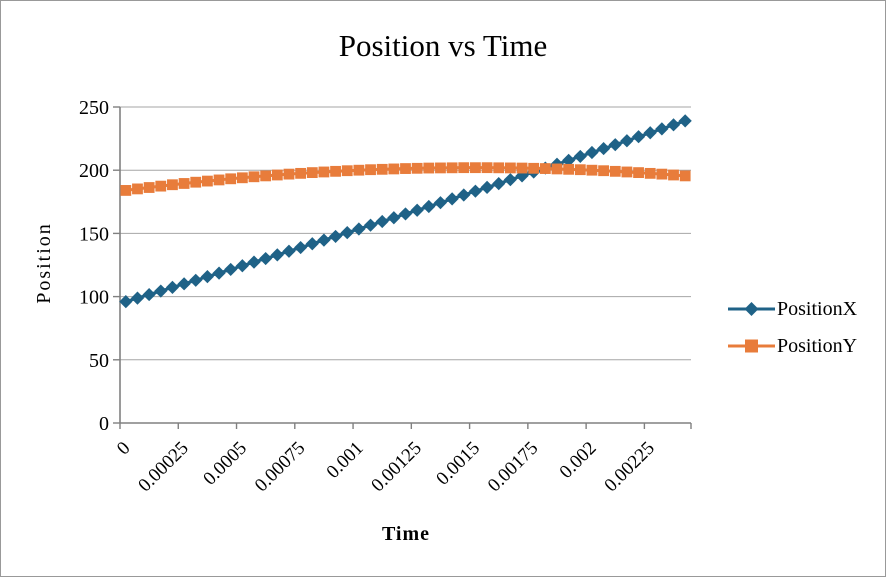 This screenshot has height=577, width=886. I want to click on series-positiony, so click(405, 179).